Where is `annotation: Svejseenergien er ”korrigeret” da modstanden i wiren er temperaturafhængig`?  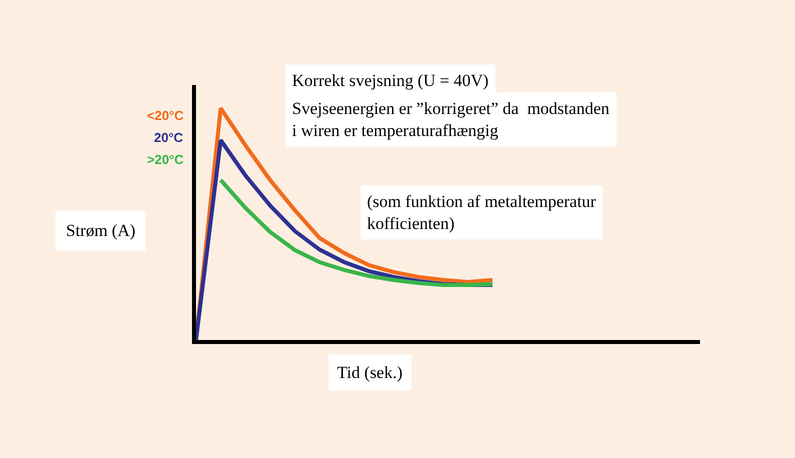
annotation: Svejseenergien er ”korrigeret” da modstanden i wiren er temperaturafhængig is located at coordinates (451, 119).